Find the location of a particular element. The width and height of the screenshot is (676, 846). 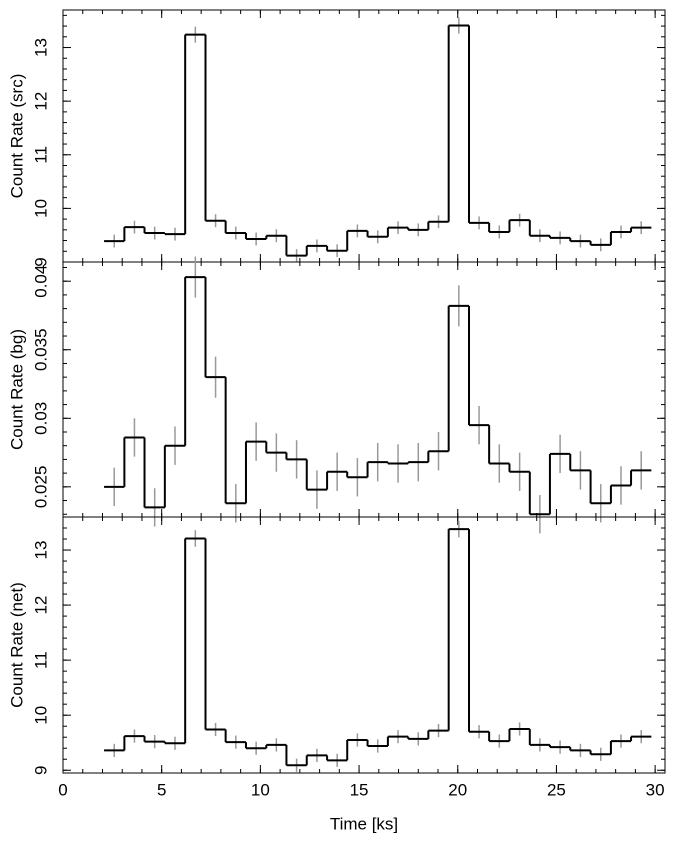

y-axis-label: Count Rate (bg) is located at coordinates (16, 389).